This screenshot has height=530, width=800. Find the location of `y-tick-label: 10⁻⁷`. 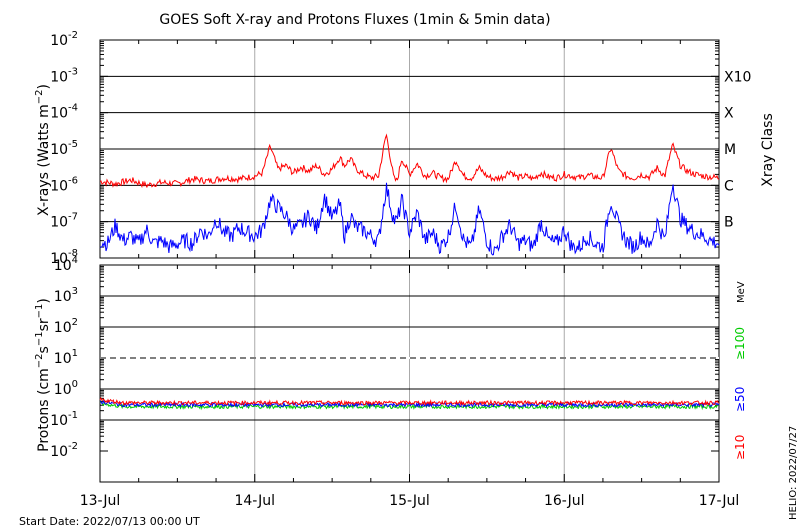

y-tick-label: 10⁻⁷ is located at coordinates (64, 221).